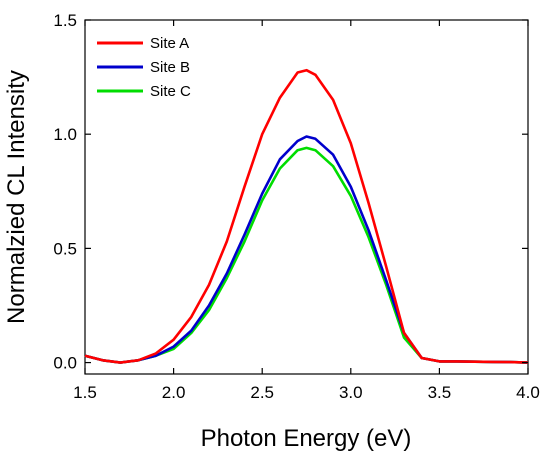 Image resolution: width=550 pixels, height=456 pixels. Describe the element at coordinates (65, 363) in the screenshot. I see `y-tick-label: 0.0` at that location.